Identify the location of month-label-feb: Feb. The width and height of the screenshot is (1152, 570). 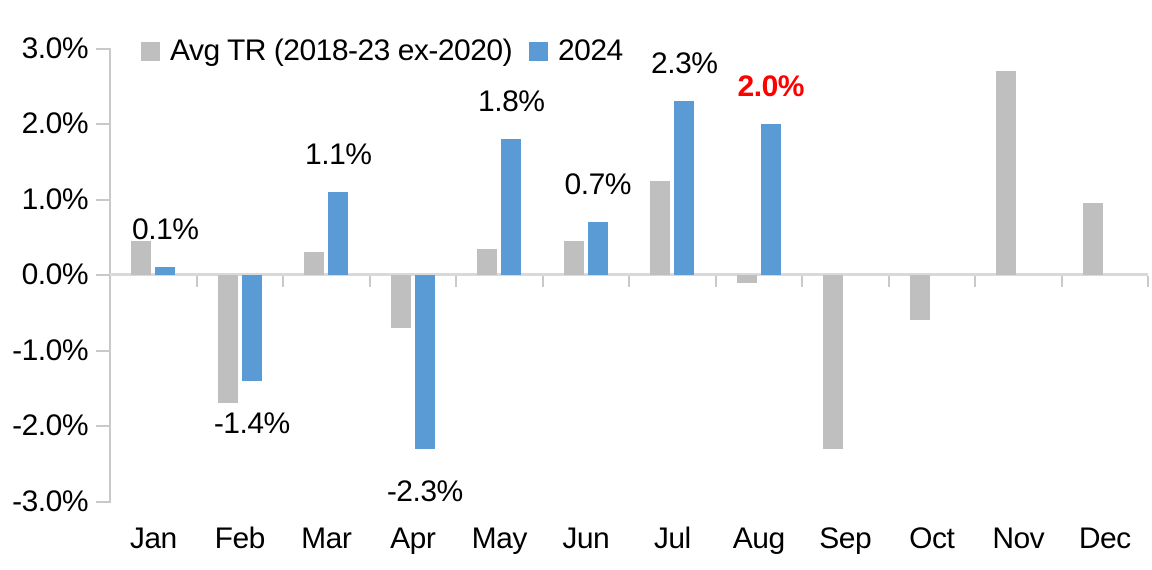
(240, 538).